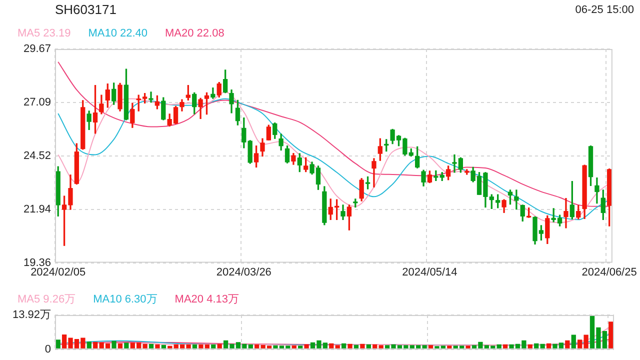 This screenshot has height=360, width=640. I want to click on text: MA10 22.40, so click(118, 34).